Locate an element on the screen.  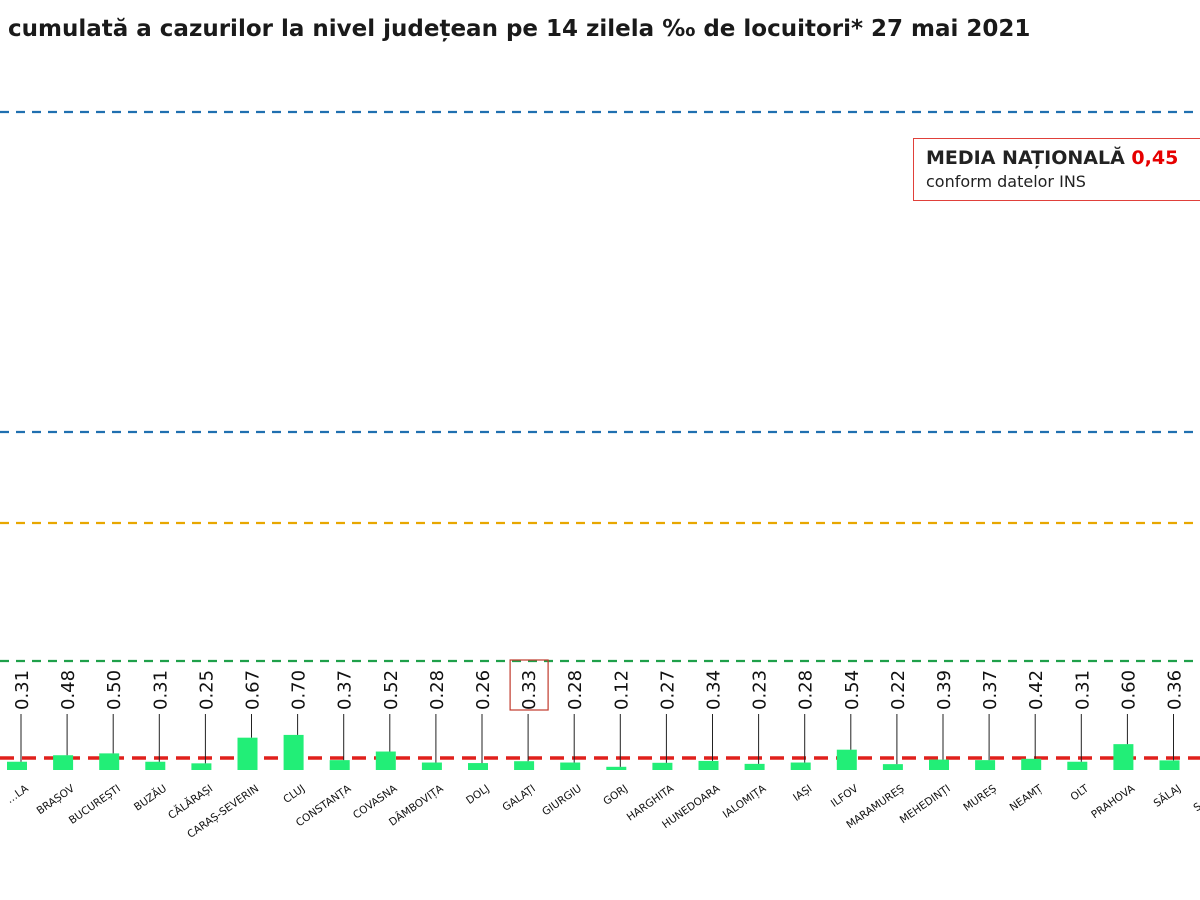
value-label: 0.12 is located at coordinates (621, 690).